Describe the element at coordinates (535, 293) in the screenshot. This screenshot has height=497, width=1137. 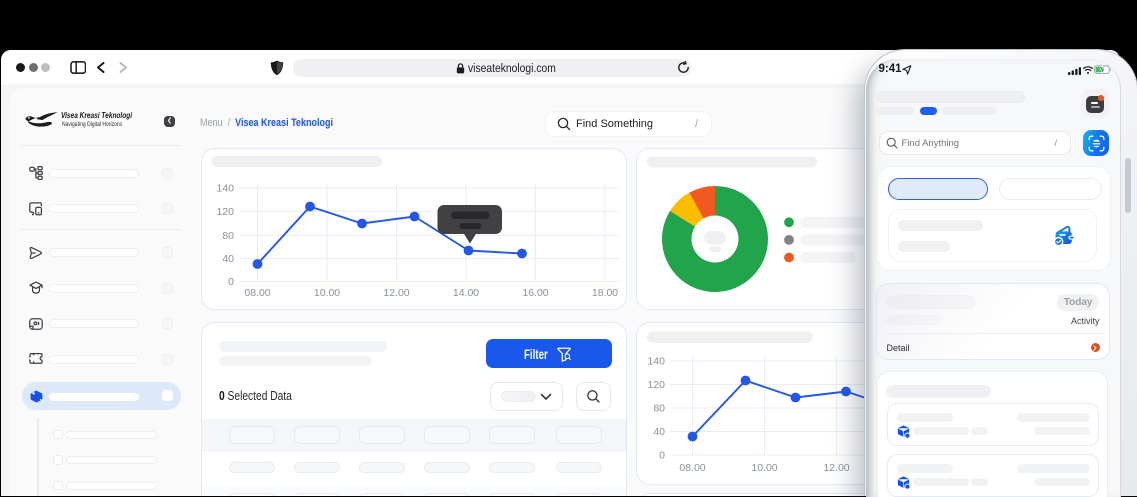
I see `svg-text: 16.00` at that location.